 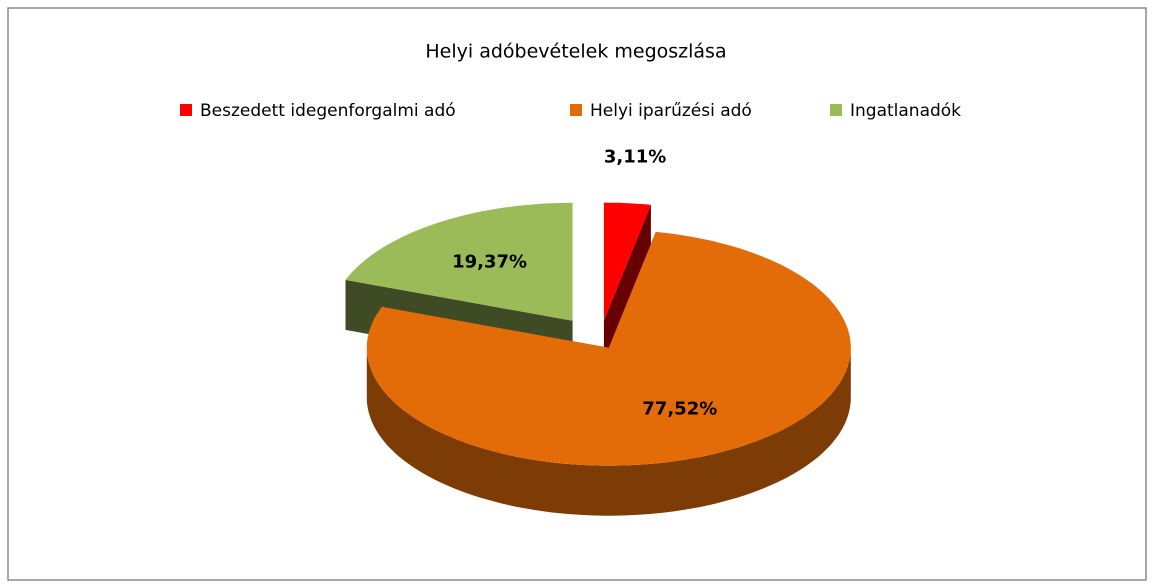 What do you see at coordinates (328, 111) in the screenshot?
I see `legend-label: Beszedett idegenforgalmi adó` at bounding box center [328, 111].